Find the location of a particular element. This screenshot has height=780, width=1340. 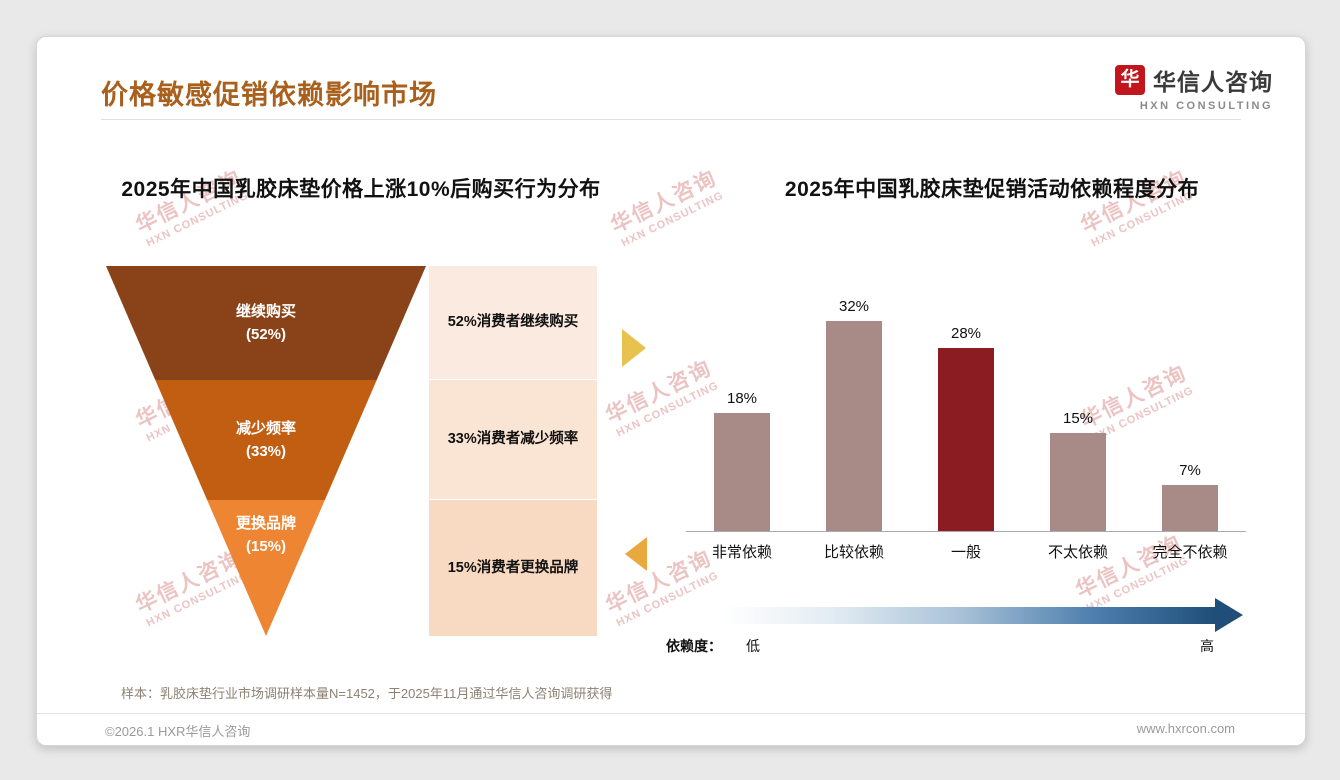

category-label: 比较依赖 is located at coordinates (853, 552).